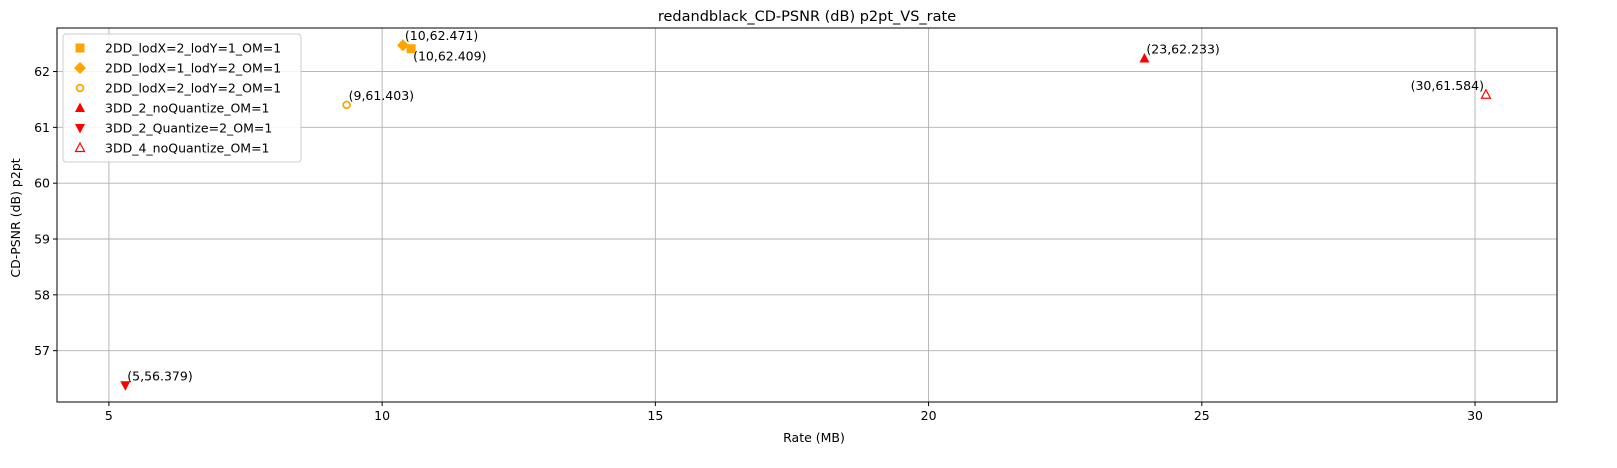 This screenshot has height=468, width=1617. Describe the element at coordinates (188, 128) in the screenshot. I see `legend-entry: 3DD_2_Quantize=2_OM=1` at that location.